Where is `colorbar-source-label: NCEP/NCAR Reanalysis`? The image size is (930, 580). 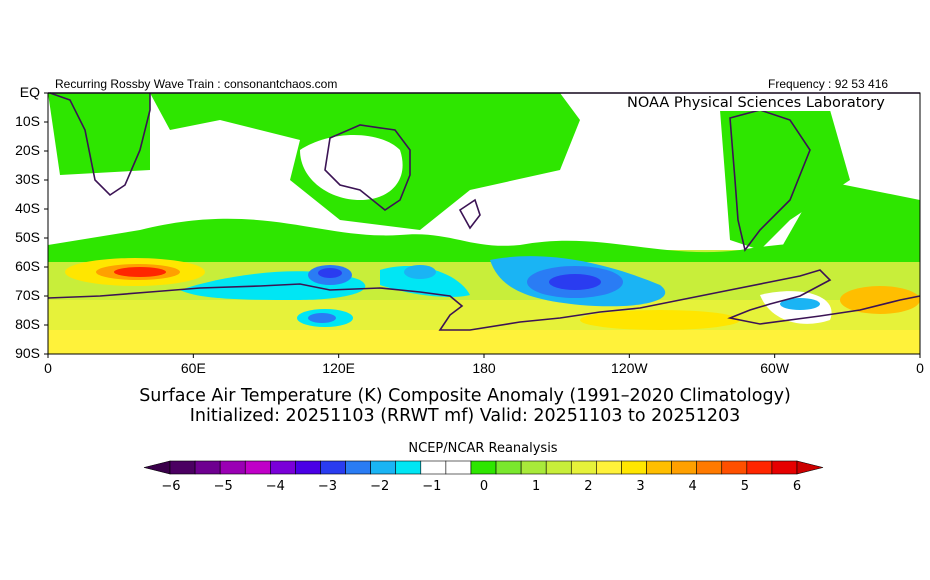
colorbar-source-label: NCEP/NCAR Reanalysis is located at coordinates (483, 448).